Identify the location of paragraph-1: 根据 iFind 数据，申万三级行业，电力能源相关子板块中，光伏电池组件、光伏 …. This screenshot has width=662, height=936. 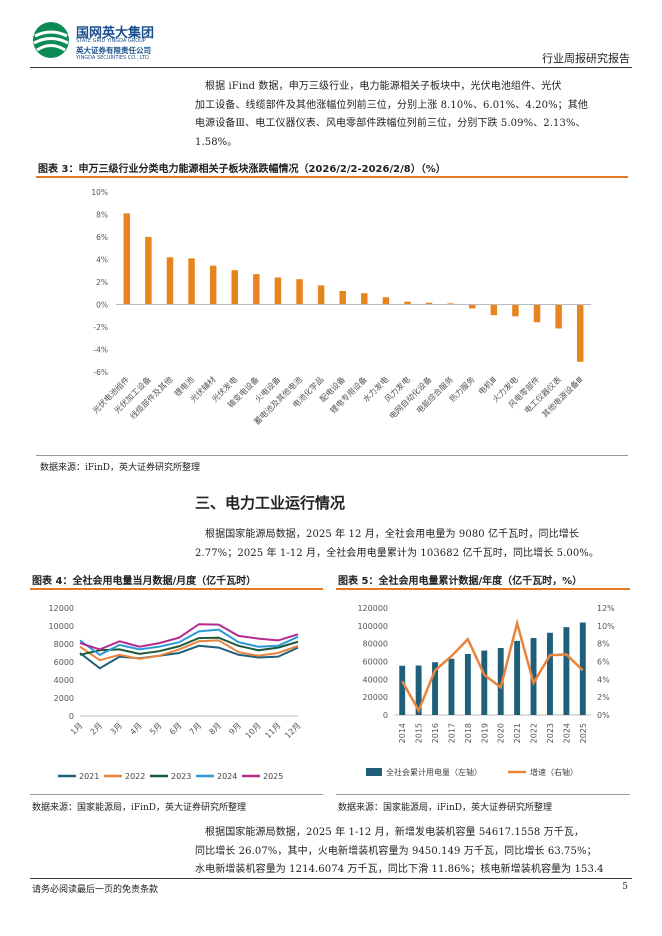
(415, 115).